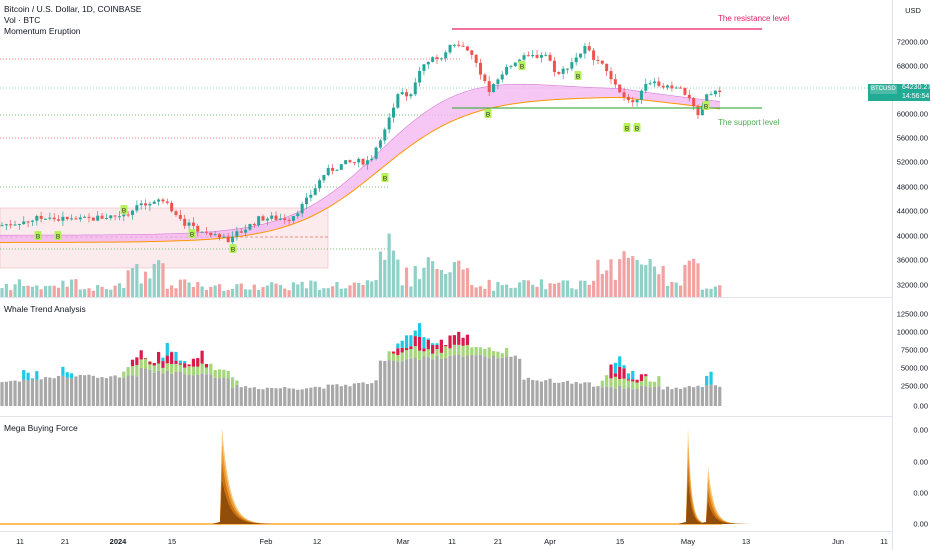 The width and height of the screenshot is (932, 550). Describe the element at coordinates (913, 10) in the screenshot. I see `currency-selector: USD` at that location.